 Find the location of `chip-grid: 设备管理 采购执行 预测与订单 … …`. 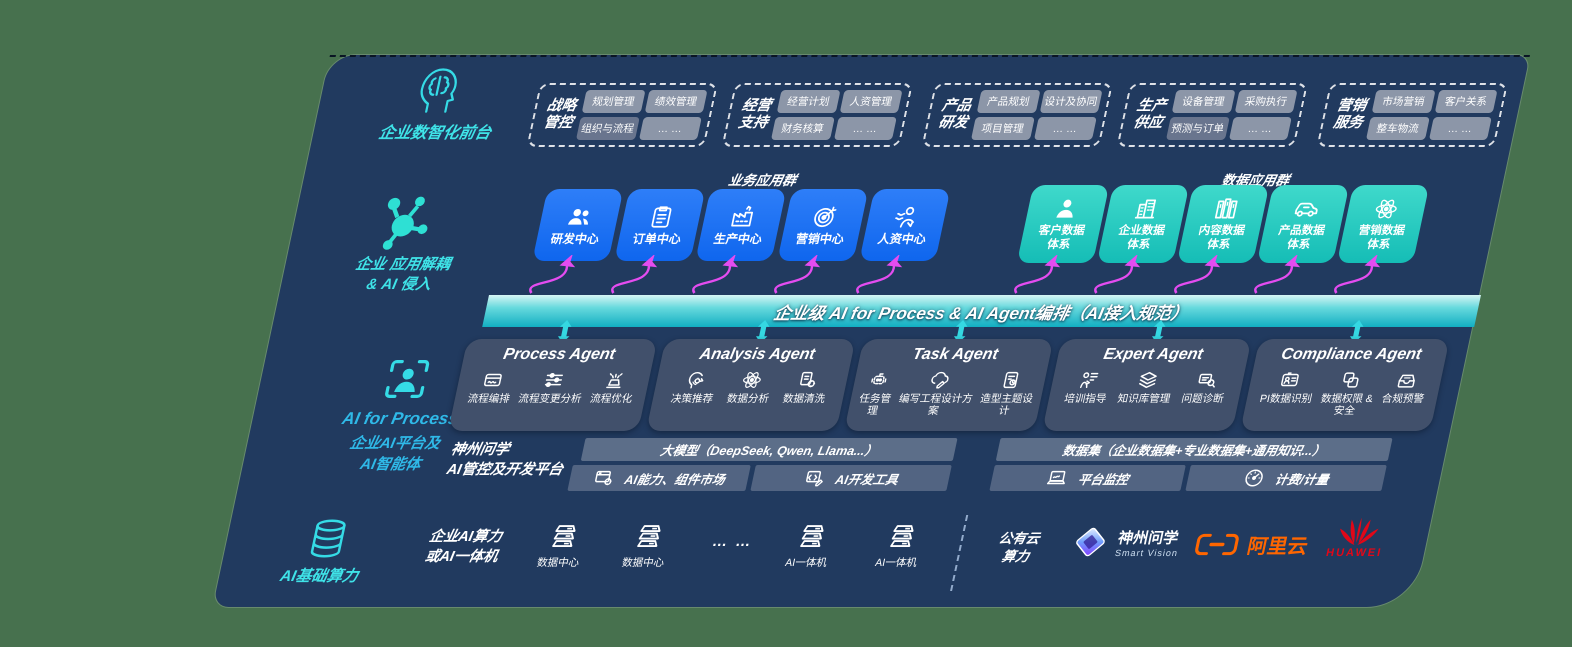

chip-grid: 设备管理 采购执行 预测与订单 … … is located at coordinates (1231, 115).